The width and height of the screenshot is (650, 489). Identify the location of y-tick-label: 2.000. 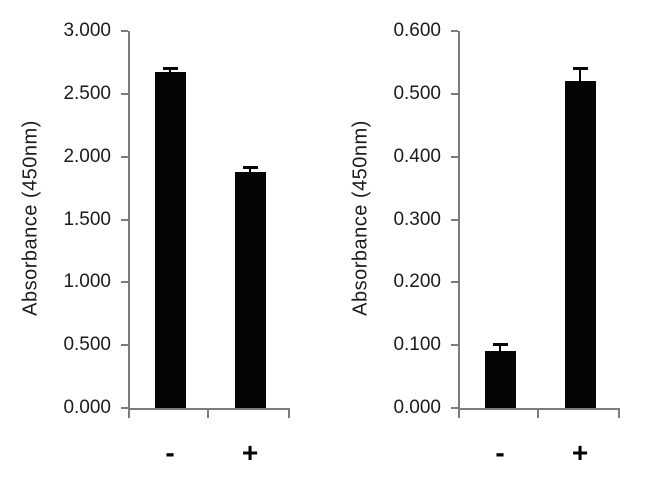
(87, 156).